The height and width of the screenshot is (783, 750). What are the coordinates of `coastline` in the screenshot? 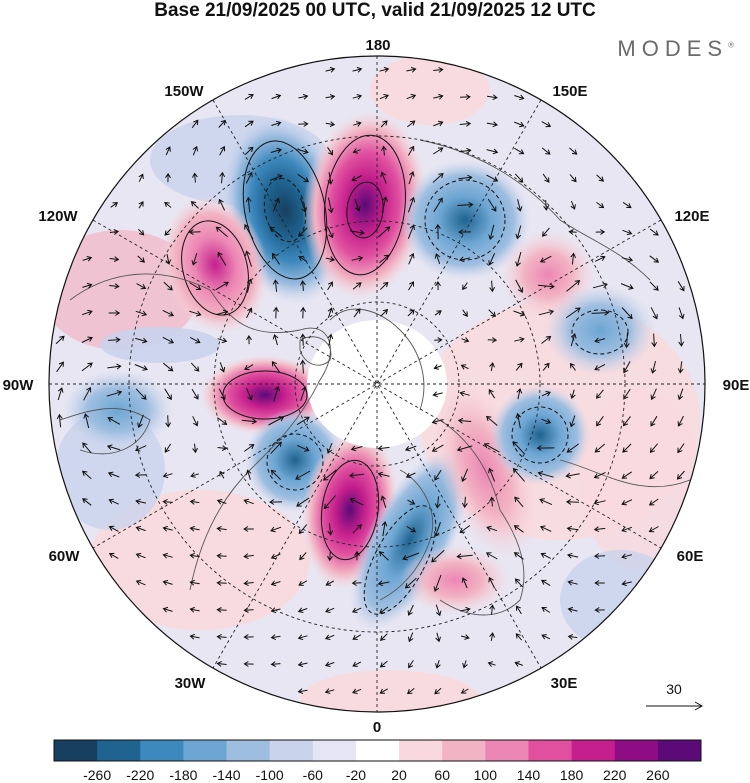 It's located at (200, 432).